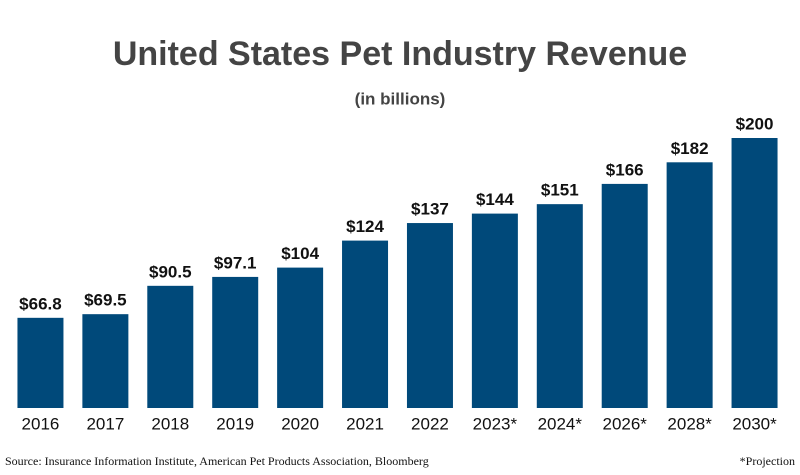 The image size is (800, 475). What do you see at coordinates (430, 209) in the screenshot?
I see `value-label: $137` at bounding box center [430, 209].